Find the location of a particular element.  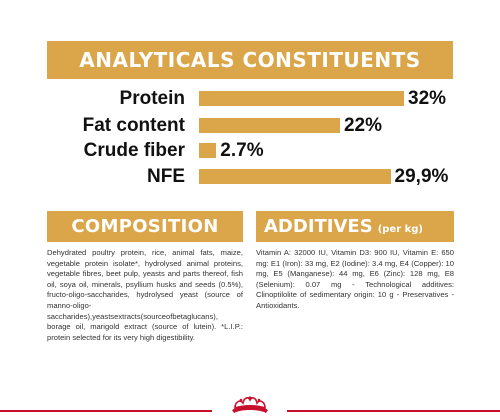

row-label: NFE is located at coordinates (166, 176).